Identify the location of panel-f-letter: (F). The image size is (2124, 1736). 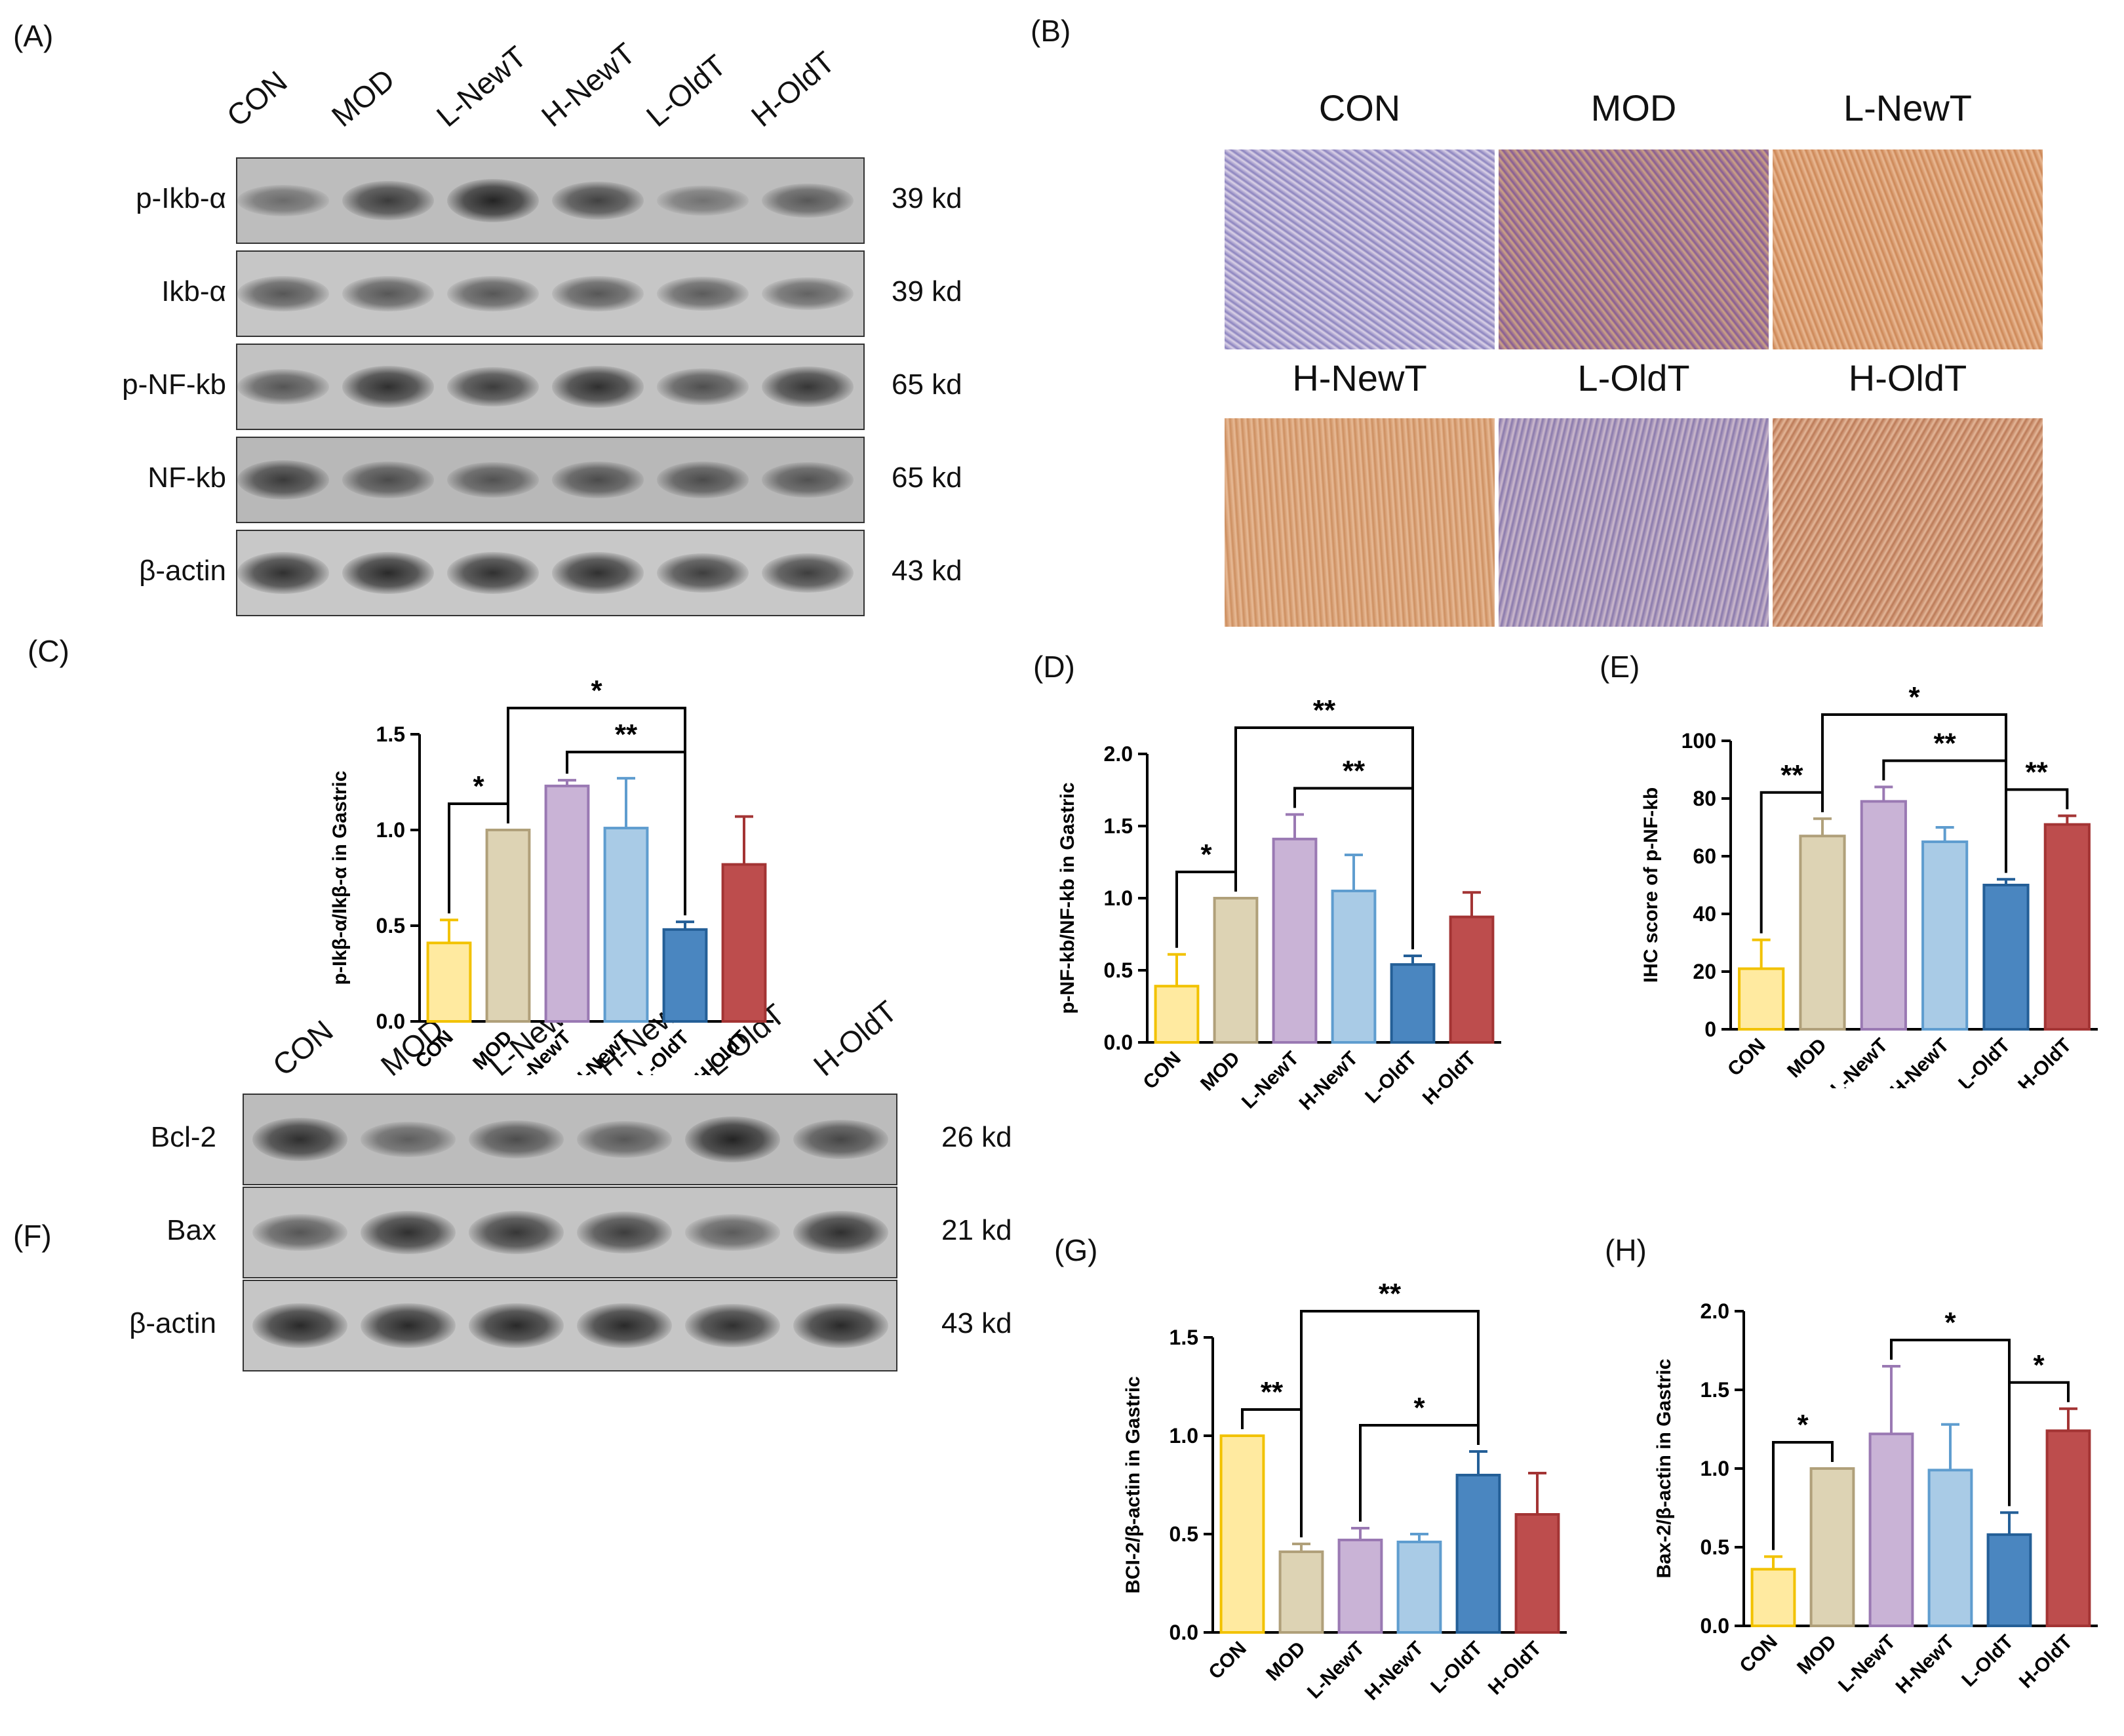
(32, 1236).